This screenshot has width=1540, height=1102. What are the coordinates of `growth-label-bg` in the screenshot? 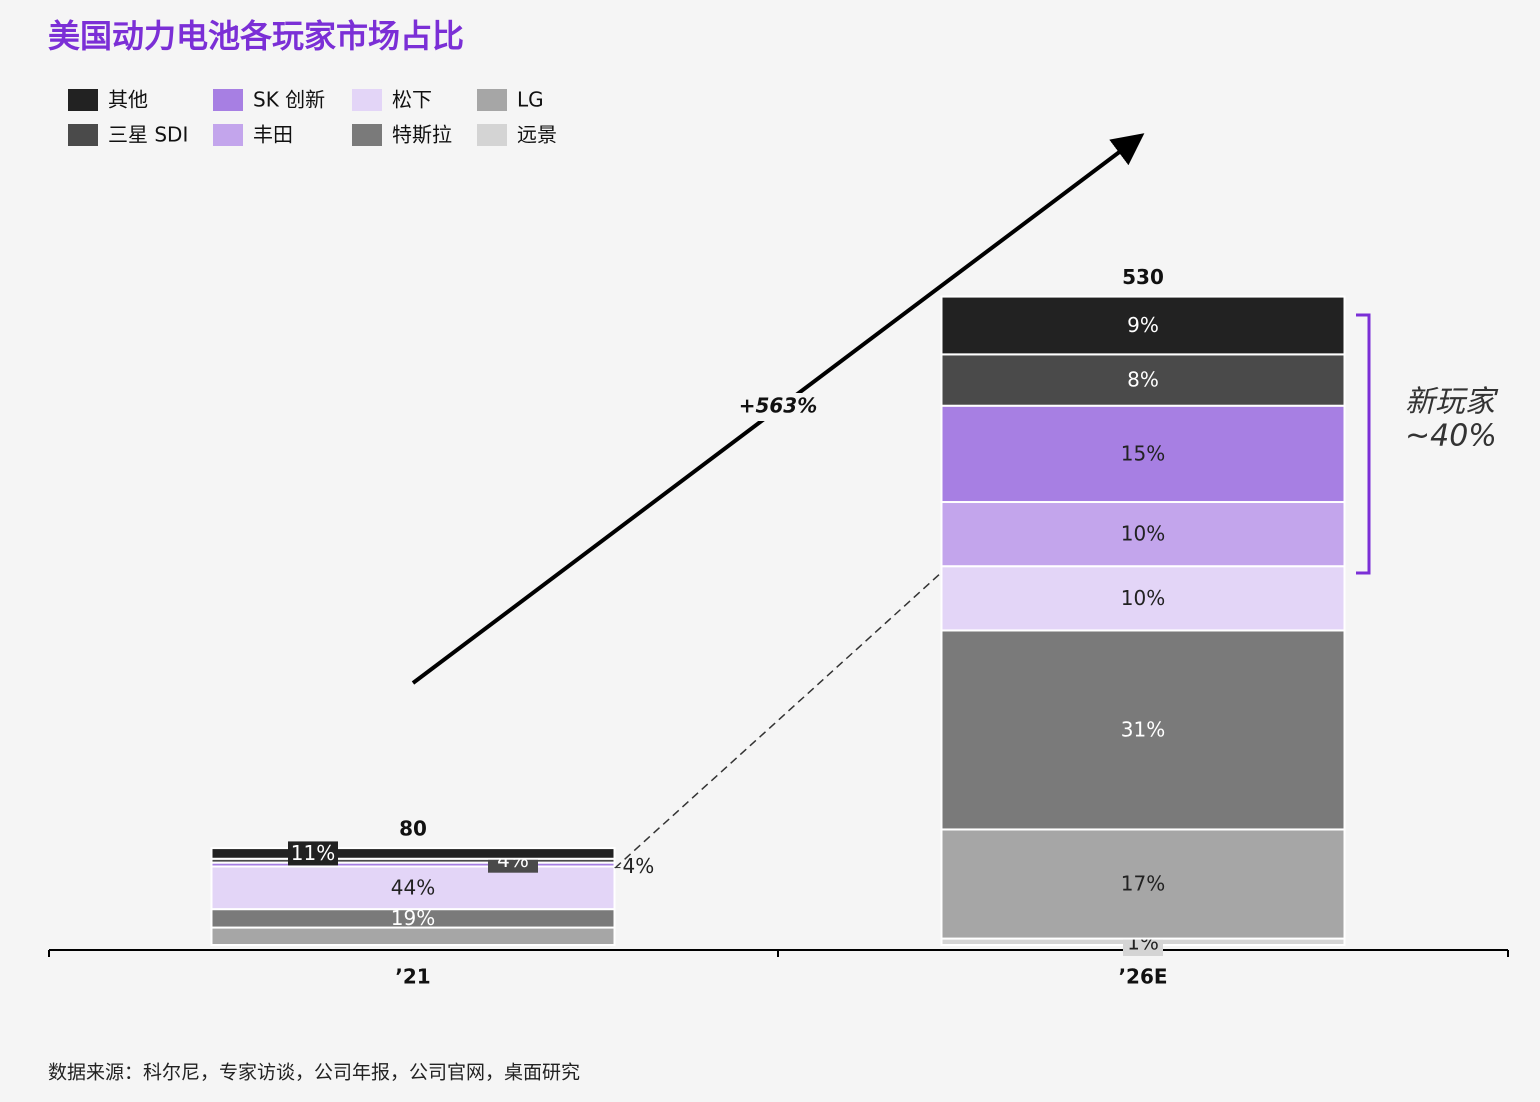 It's located at (778, 407).